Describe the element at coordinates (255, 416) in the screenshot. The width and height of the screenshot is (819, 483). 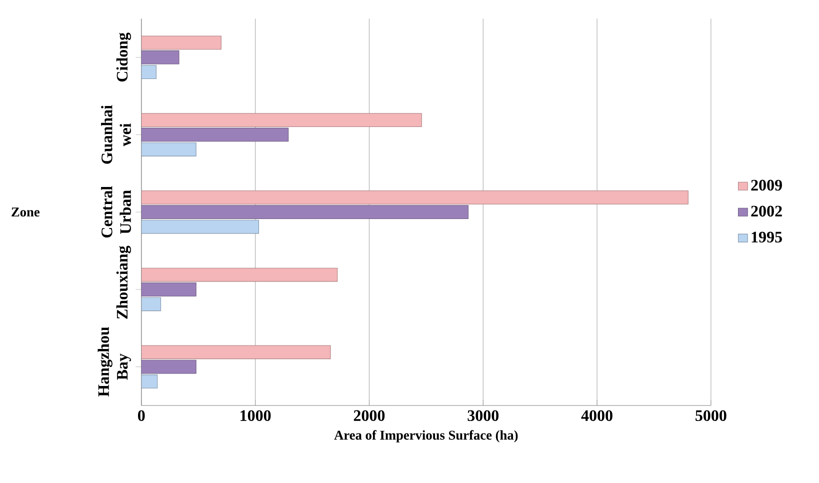
I see `x-tick-label: 1000` at that location.